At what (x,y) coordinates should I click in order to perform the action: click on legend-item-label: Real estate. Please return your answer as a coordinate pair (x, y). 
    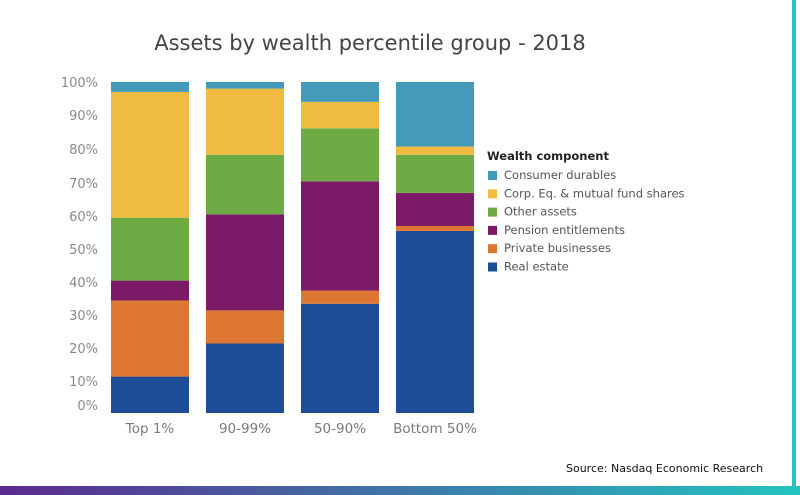
    Looking at the image, I should click on (536, 267).